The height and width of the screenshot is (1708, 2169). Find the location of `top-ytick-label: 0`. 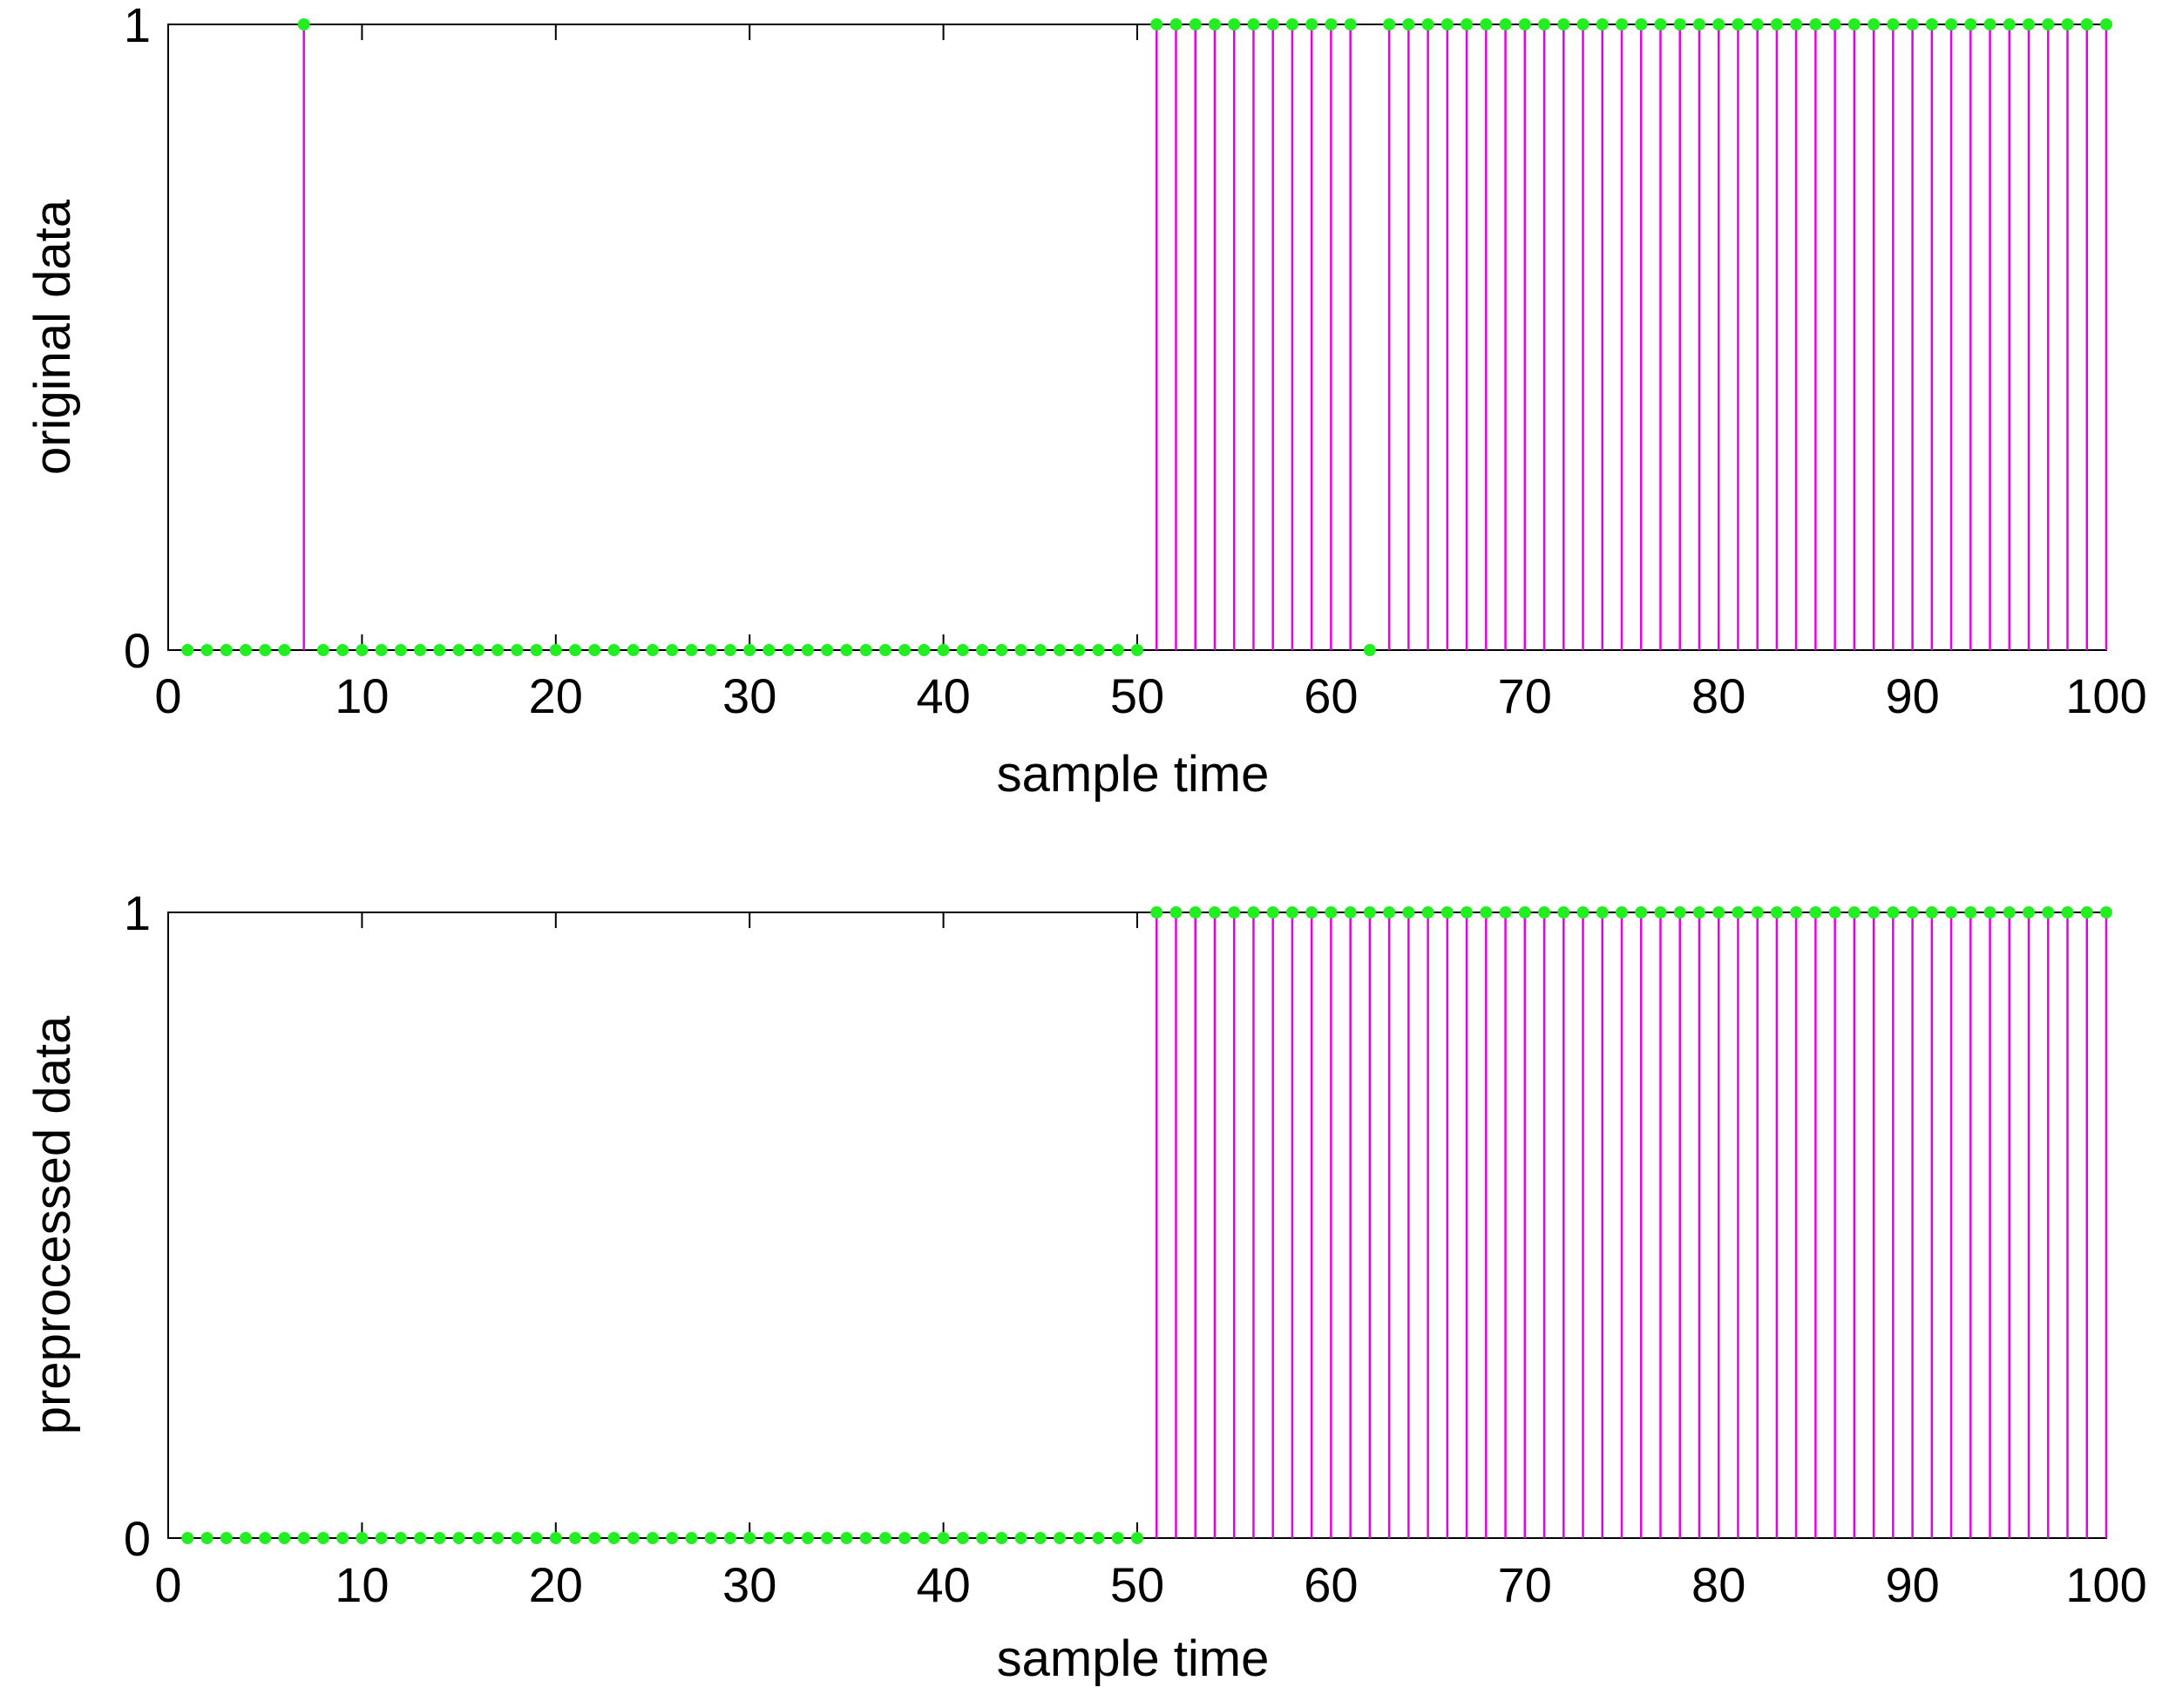

top-ytick-label: 0 is located at coordinates (137, 650).